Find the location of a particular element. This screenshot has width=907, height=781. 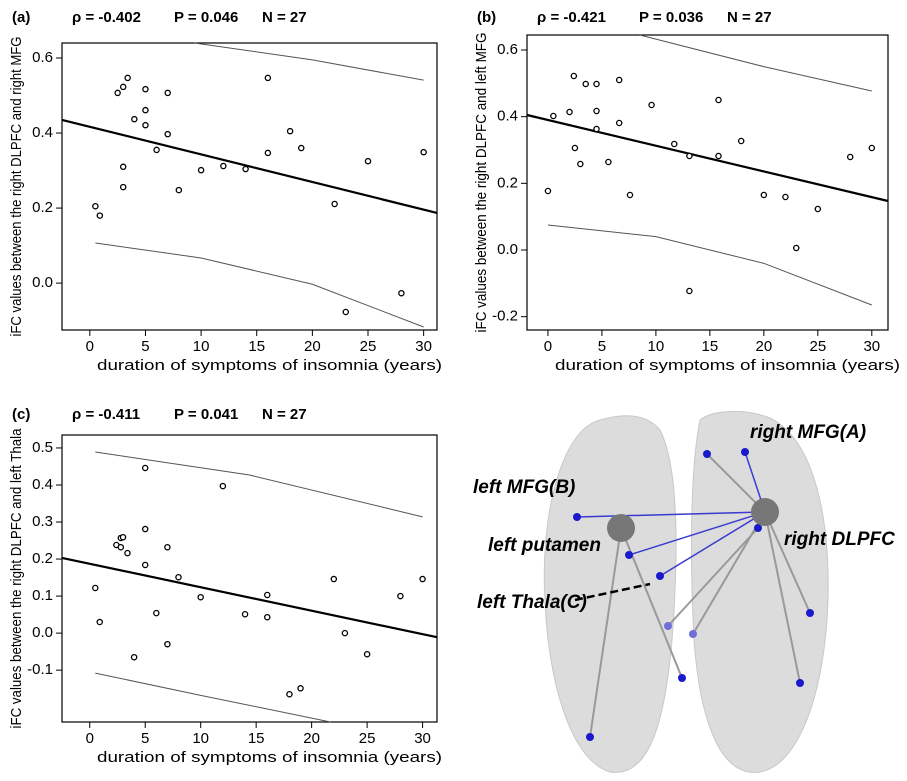

stat-p: P = 0.046 is located at coordinates (206, 17).